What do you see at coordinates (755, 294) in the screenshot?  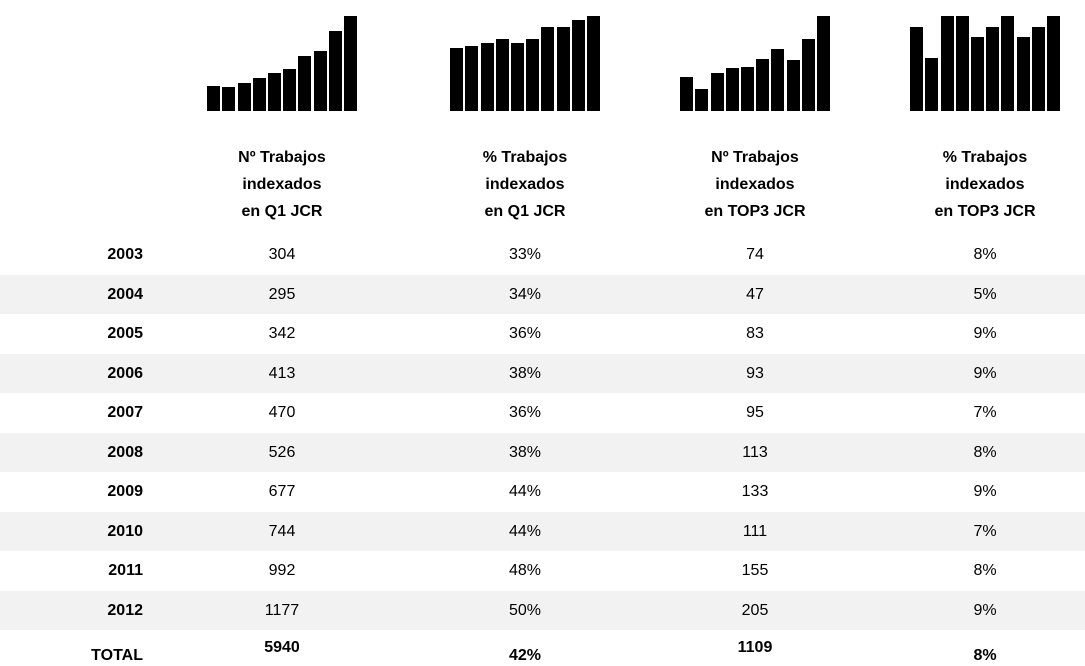 I see `value-cell: 47` at bounding box center [755, 294].